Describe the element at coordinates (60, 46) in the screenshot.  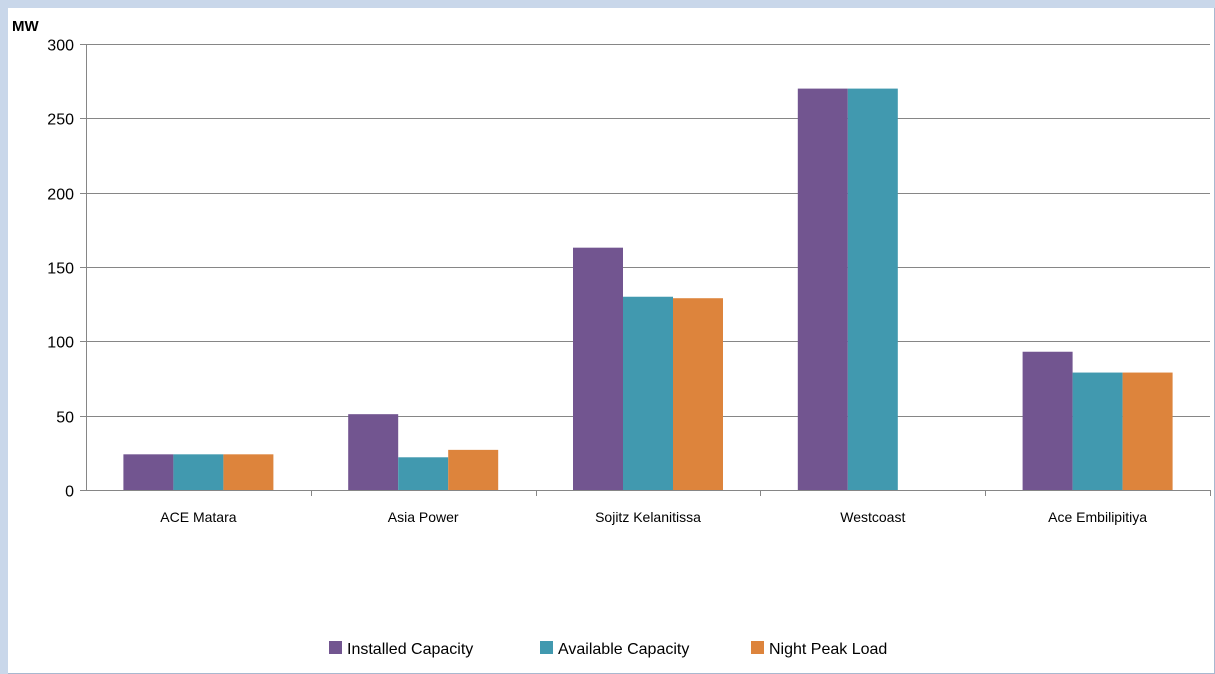
I see `y-tick-label: 300` at that location.